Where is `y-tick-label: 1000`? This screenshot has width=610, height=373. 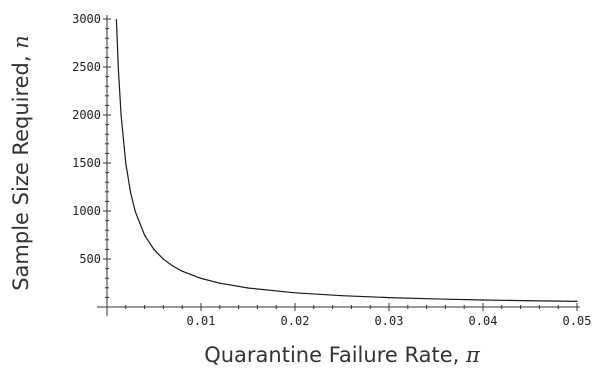
y-tick-label: 1000 is located at coordinates (86, 211).